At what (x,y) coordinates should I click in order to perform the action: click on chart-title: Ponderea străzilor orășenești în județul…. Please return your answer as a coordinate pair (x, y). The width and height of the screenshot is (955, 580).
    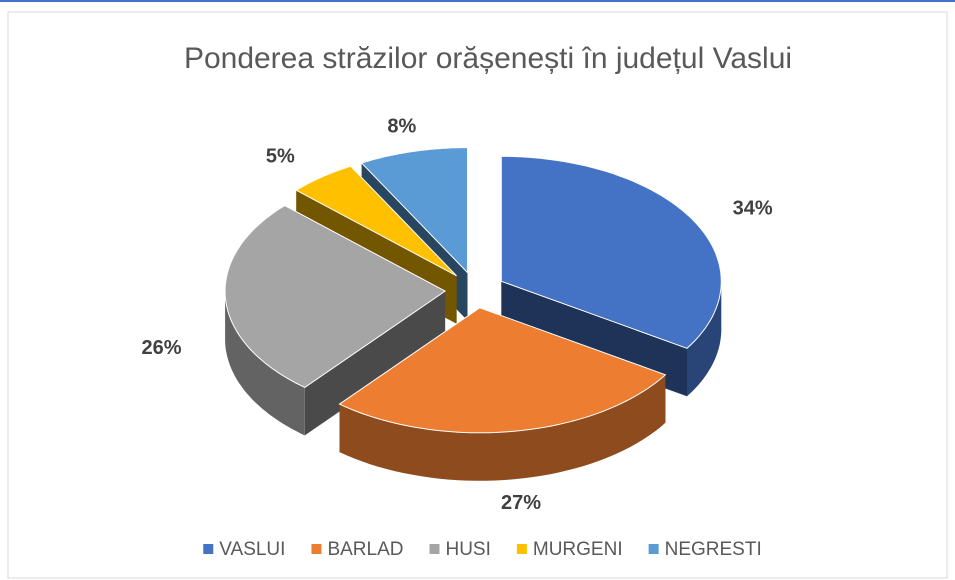
    Looking at the image, I should click on (488, 58).